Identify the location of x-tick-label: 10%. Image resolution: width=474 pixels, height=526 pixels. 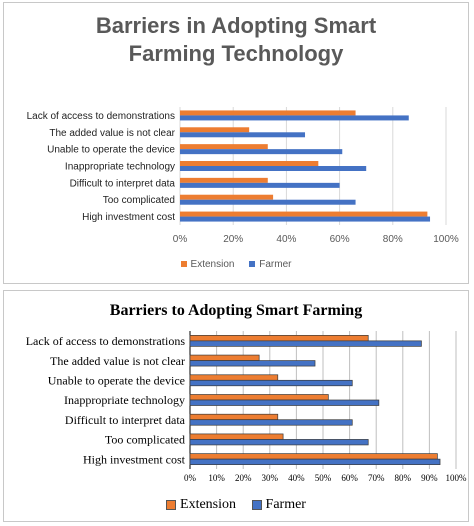
(216, 478).